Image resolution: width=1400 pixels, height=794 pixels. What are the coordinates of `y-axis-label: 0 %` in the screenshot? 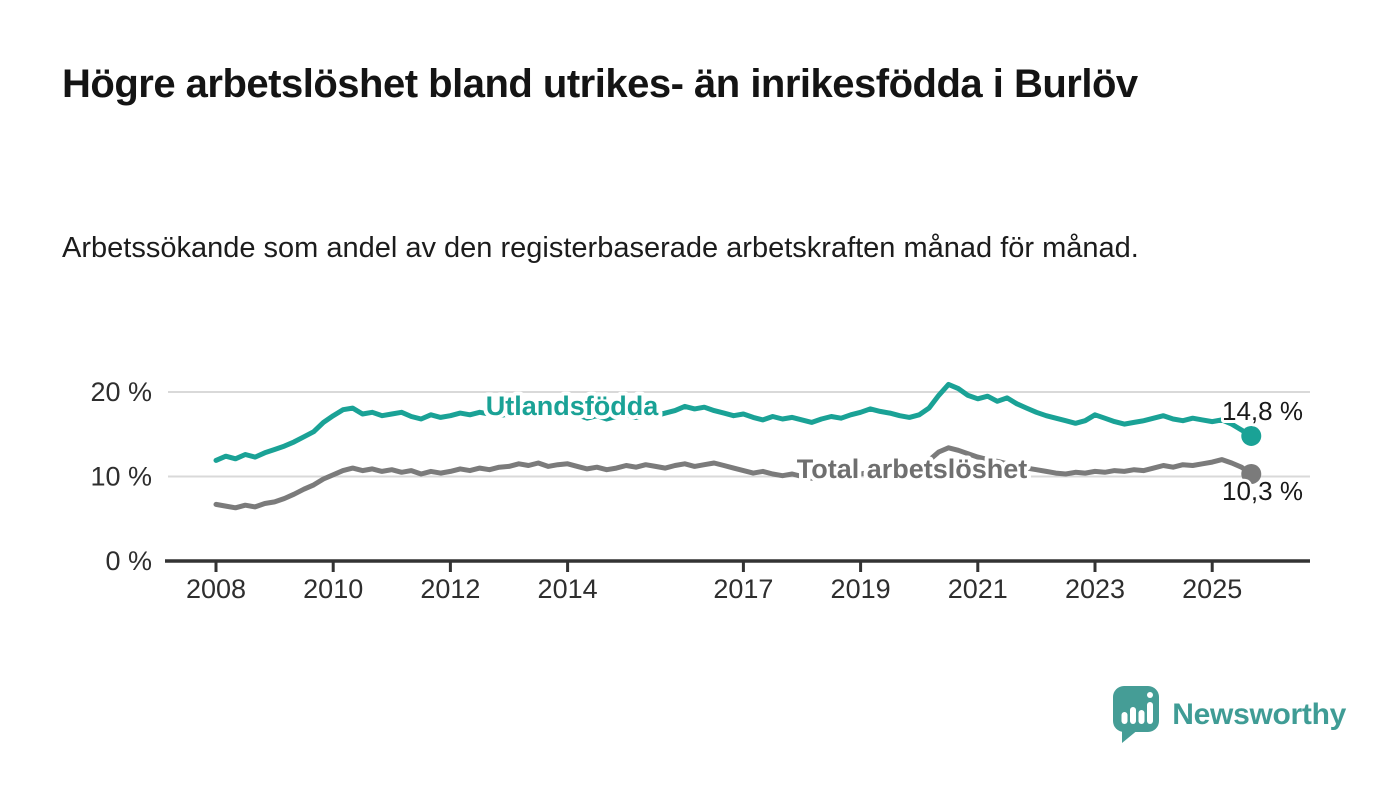 It's located at (128, 561).